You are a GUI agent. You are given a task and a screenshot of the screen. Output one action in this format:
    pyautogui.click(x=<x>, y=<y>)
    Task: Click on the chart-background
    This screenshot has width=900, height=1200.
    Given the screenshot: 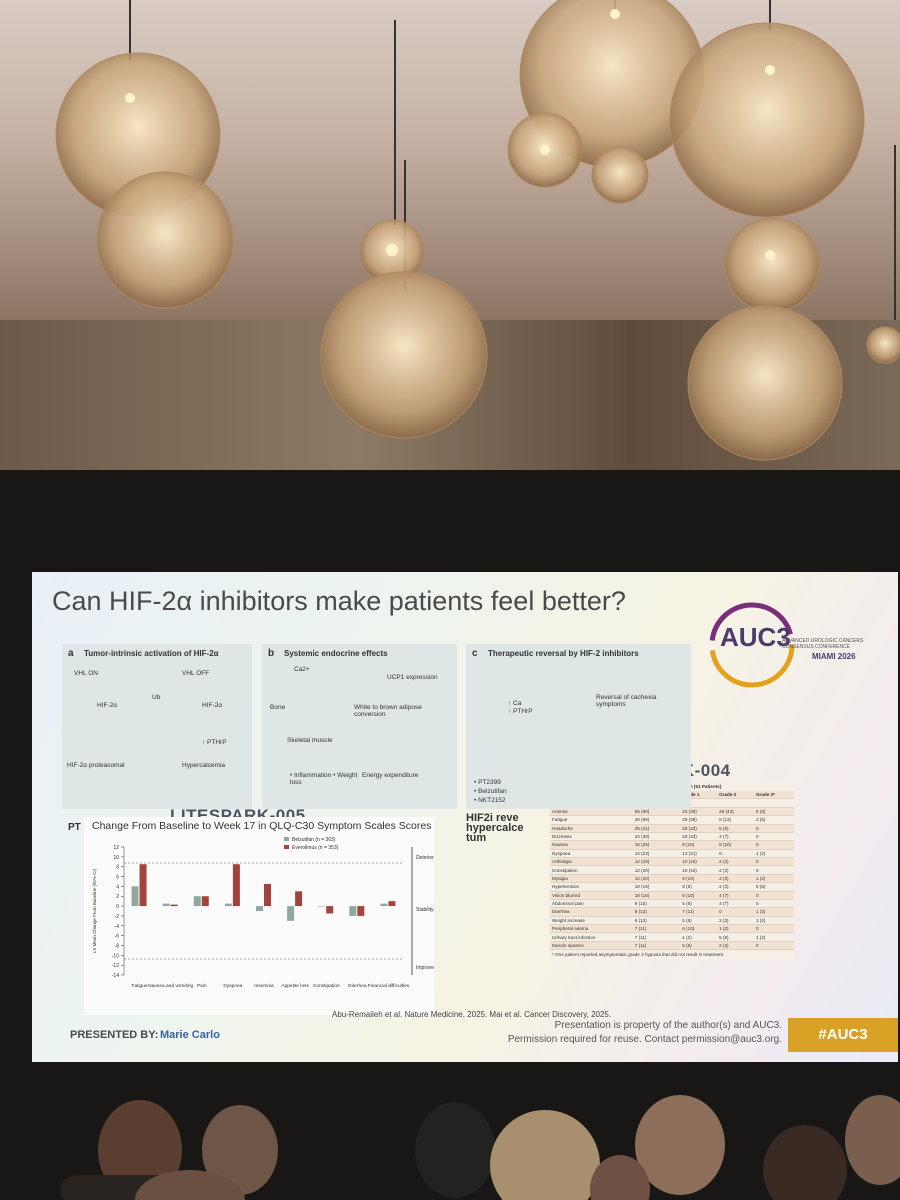 What is the action you would take?
    pyautogui.click(x=259, y=916)
    